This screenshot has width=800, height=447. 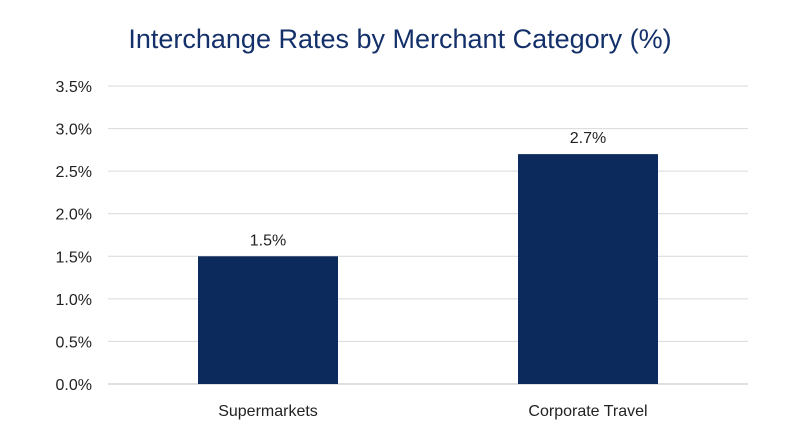 I want to click on data-labels: 1.5% 2.7%, so click(x=428, y=189).